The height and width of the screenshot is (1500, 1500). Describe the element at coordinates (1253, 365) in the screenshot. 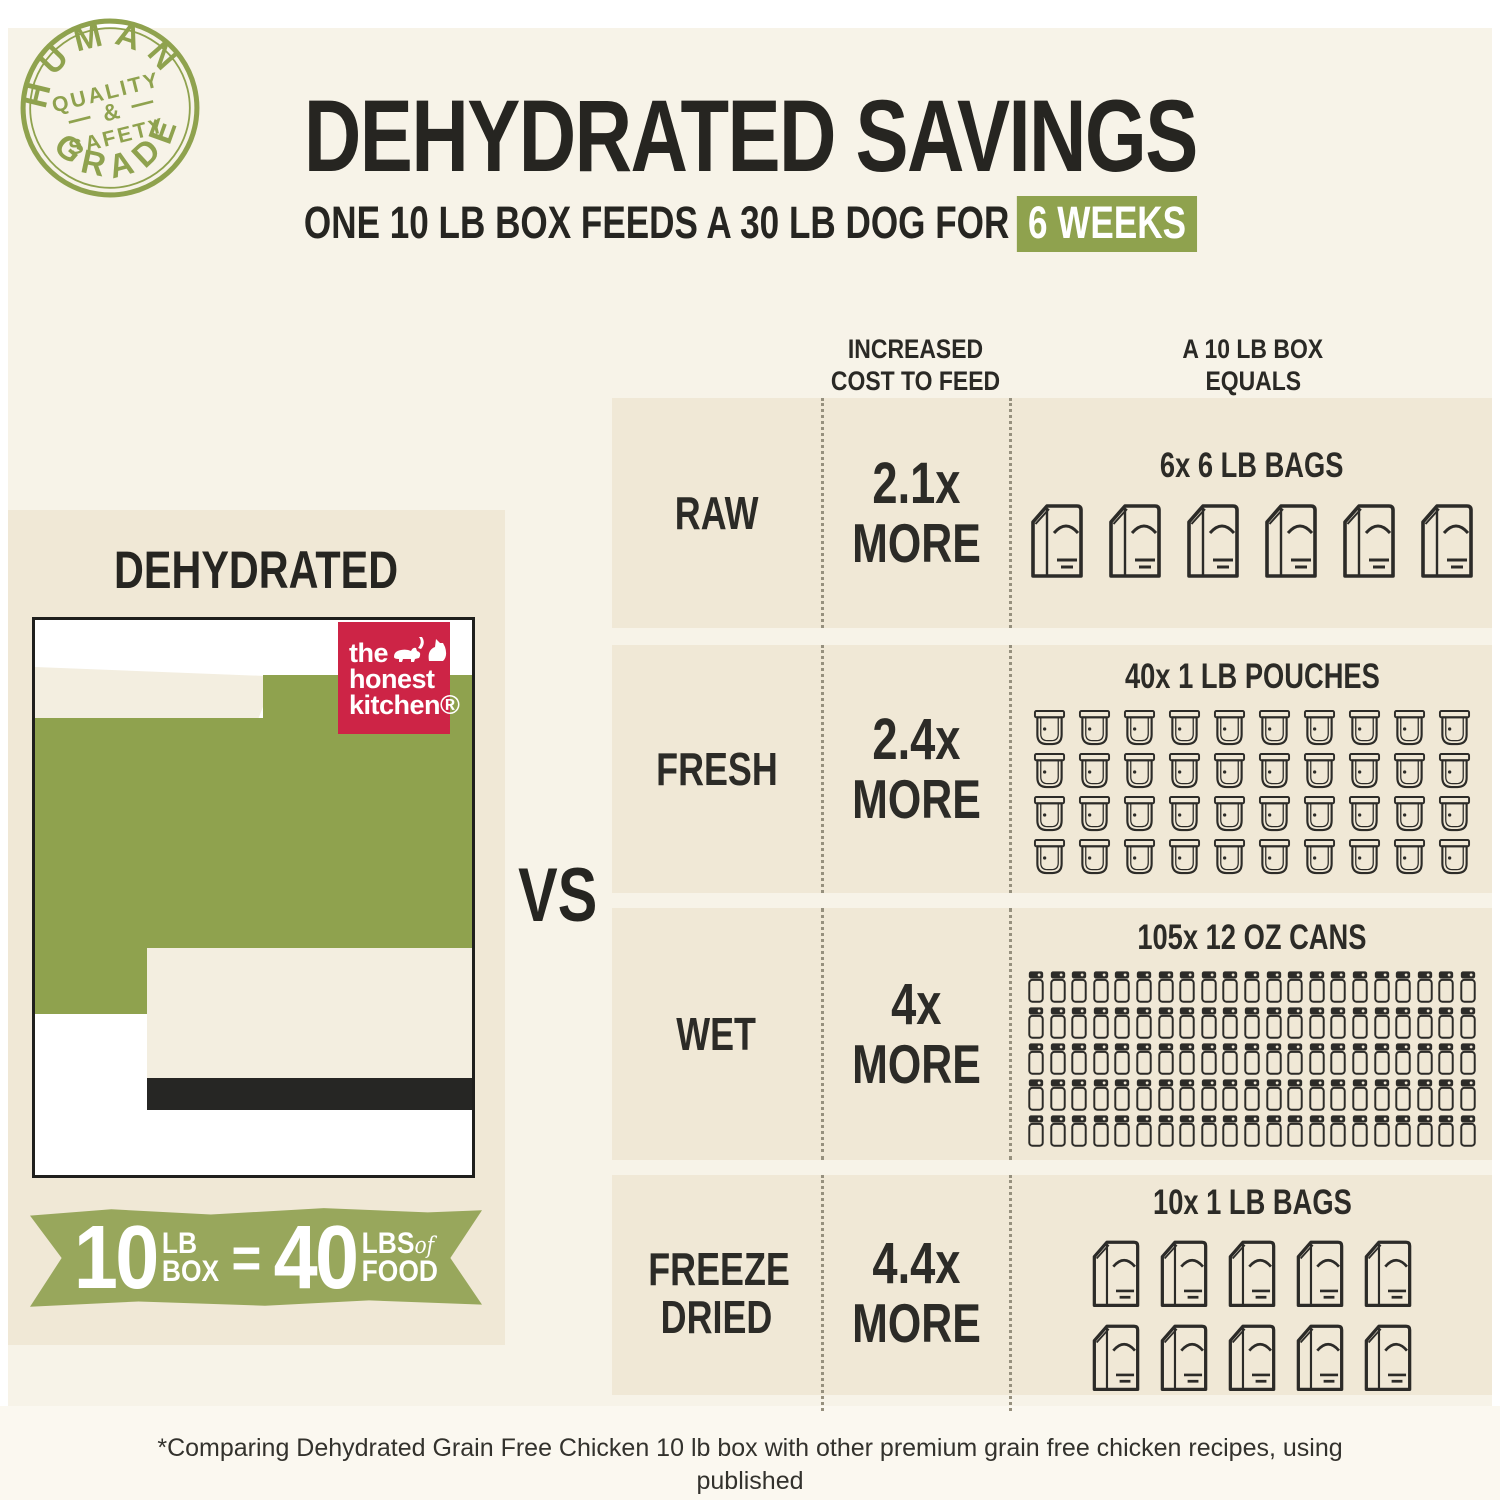

I see `column-header-box-equals: A 10 LB BOX EQUALS` at that location.